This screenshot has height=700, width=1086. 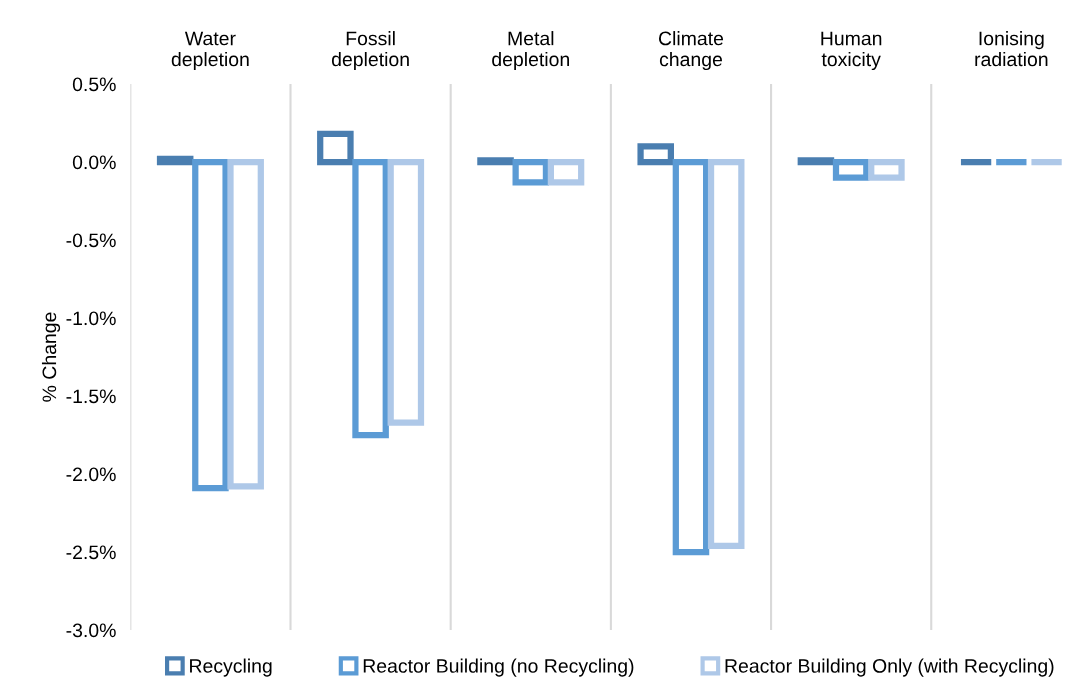 What do you see at coordinates (94, 84) in the screenshot?
I see `y-tick-label: 0.5%` at bounding box center [94, 84].